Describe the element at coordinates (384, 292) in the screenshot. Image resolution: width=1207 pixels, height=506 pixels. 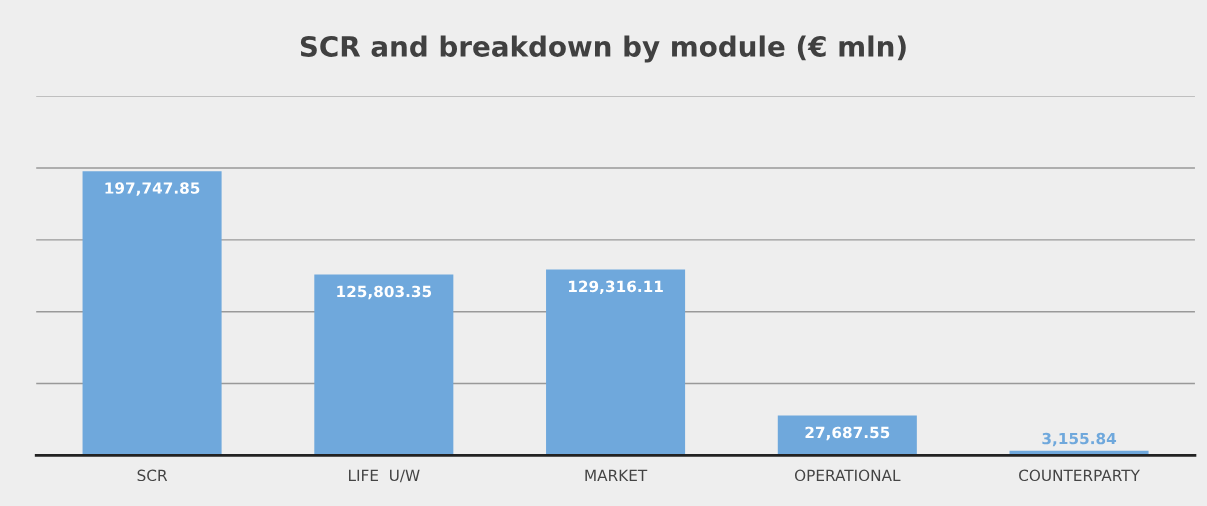
I see `data-label: 125,803.35` at that location.